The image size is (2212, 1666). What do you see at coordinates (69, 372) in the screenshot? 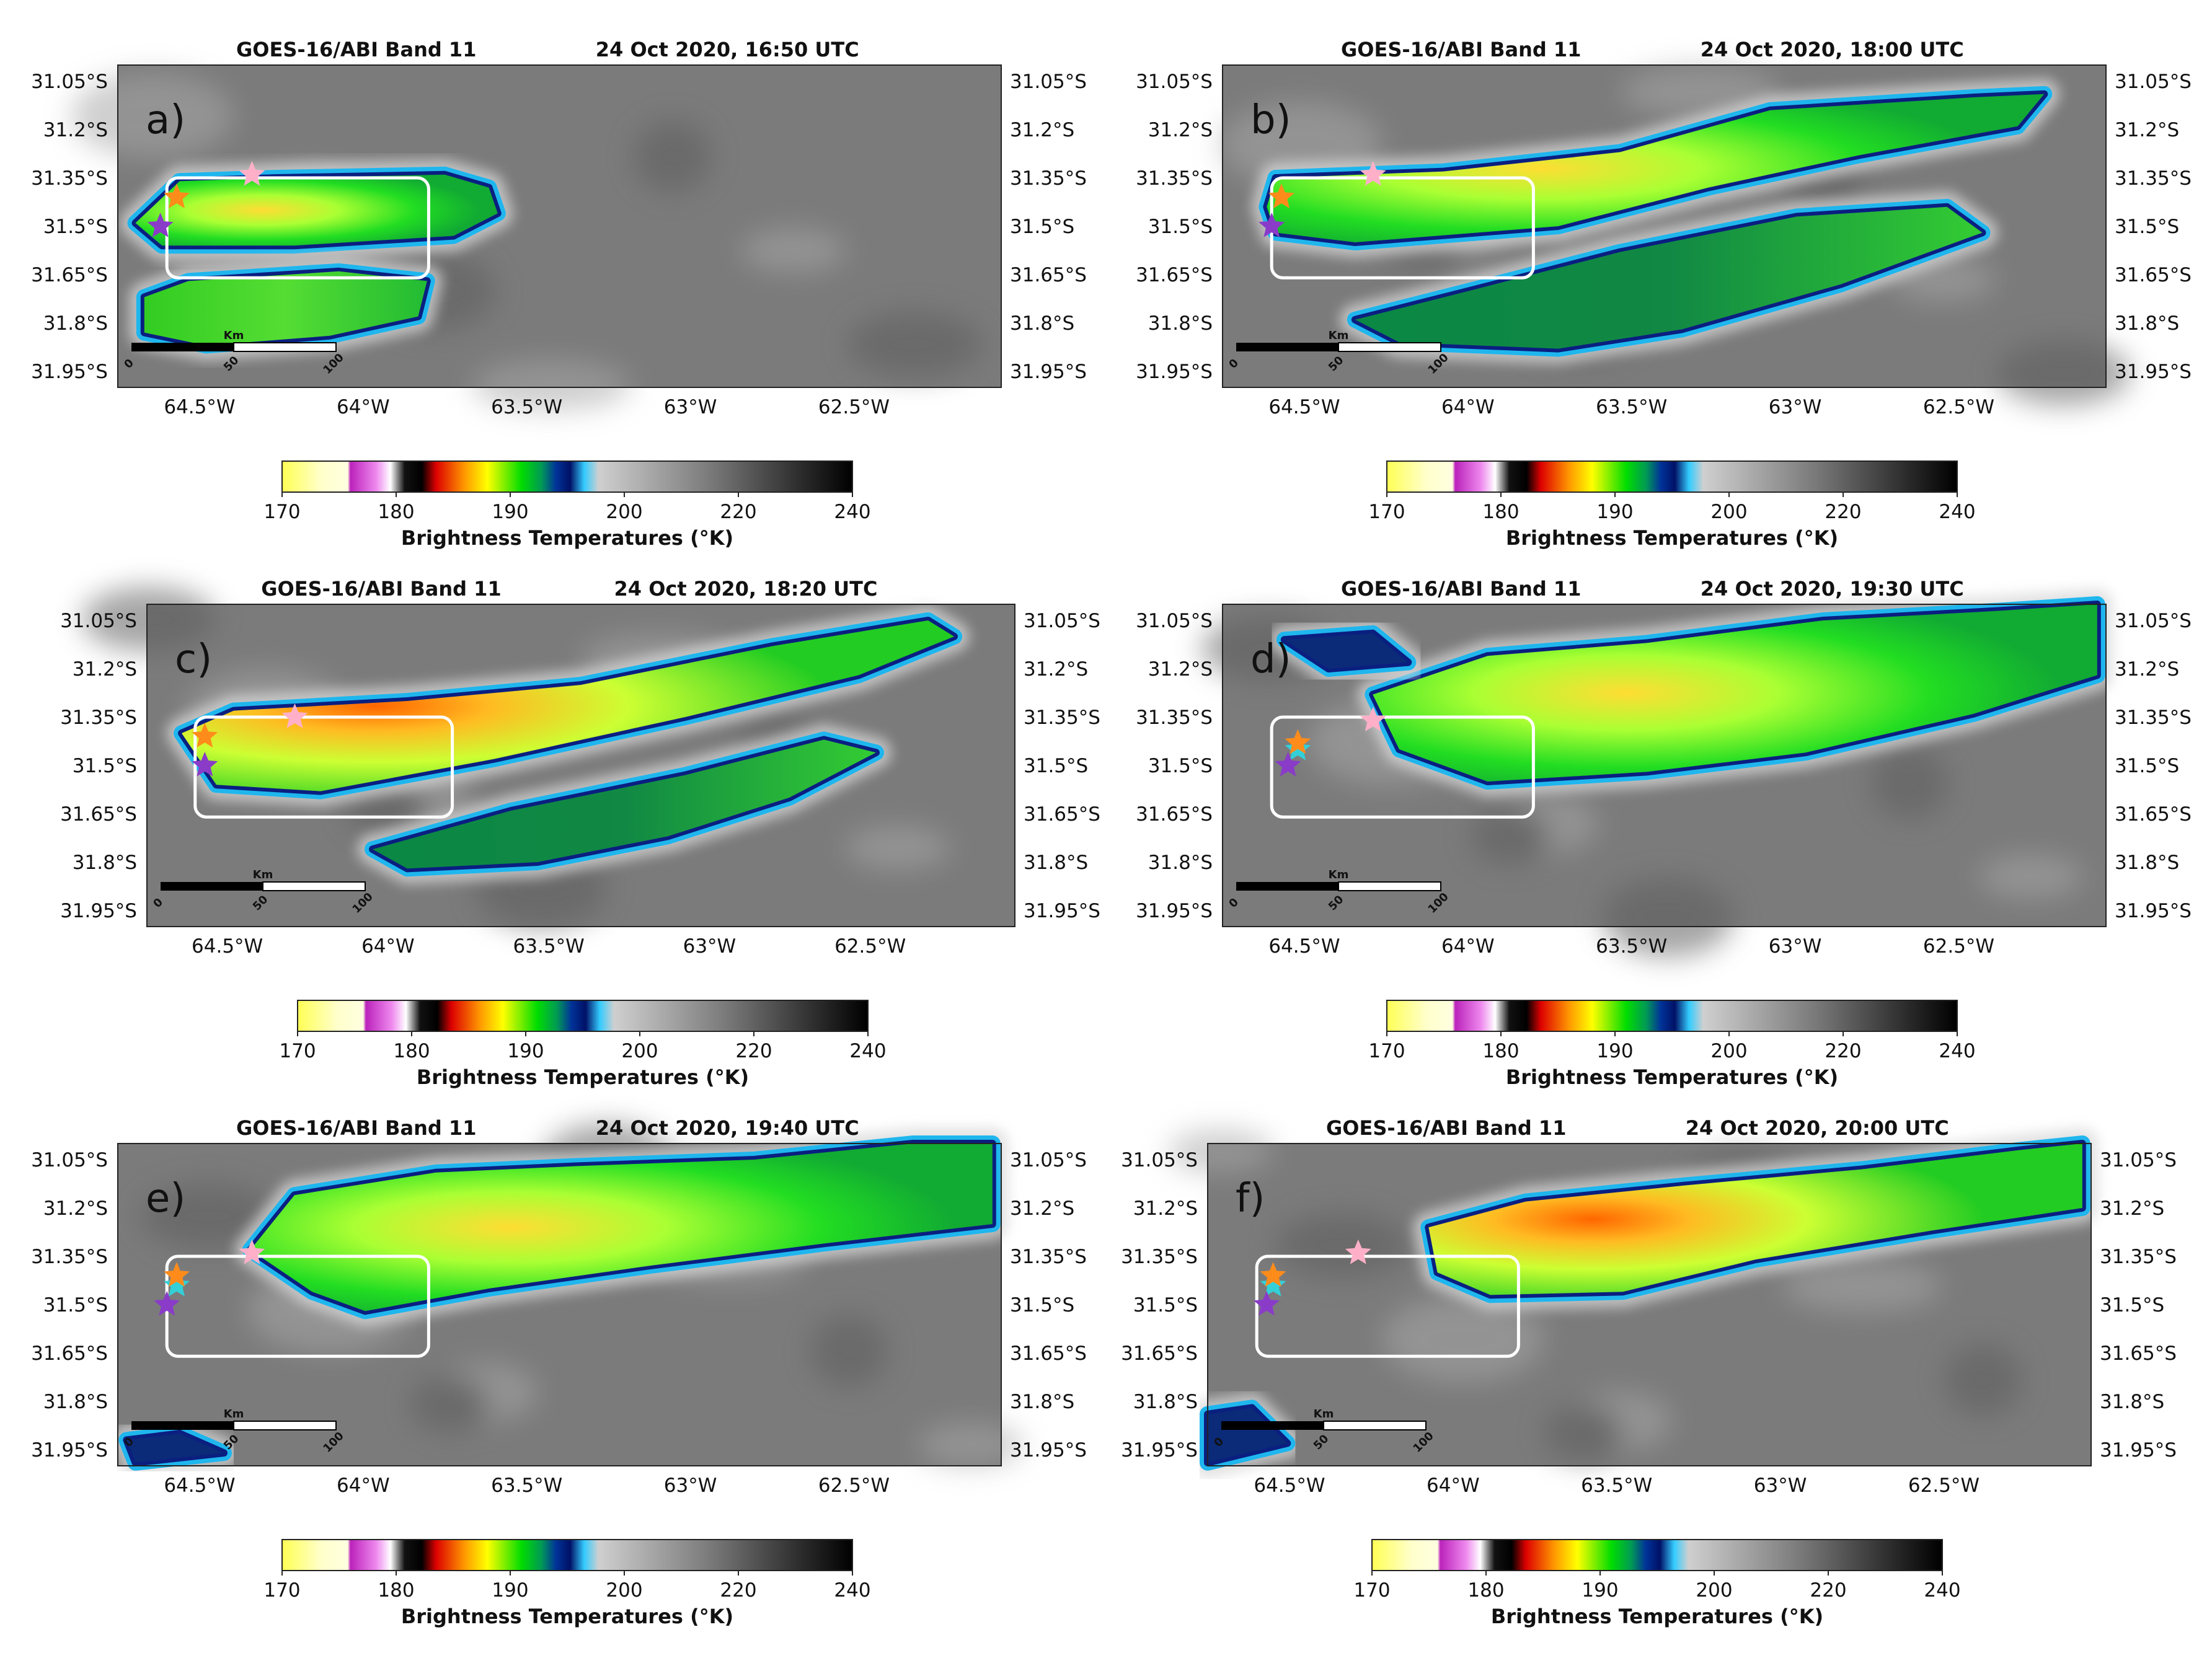
I see `lat-tick-left: 31.95°S` at bounding box center [69, 372].